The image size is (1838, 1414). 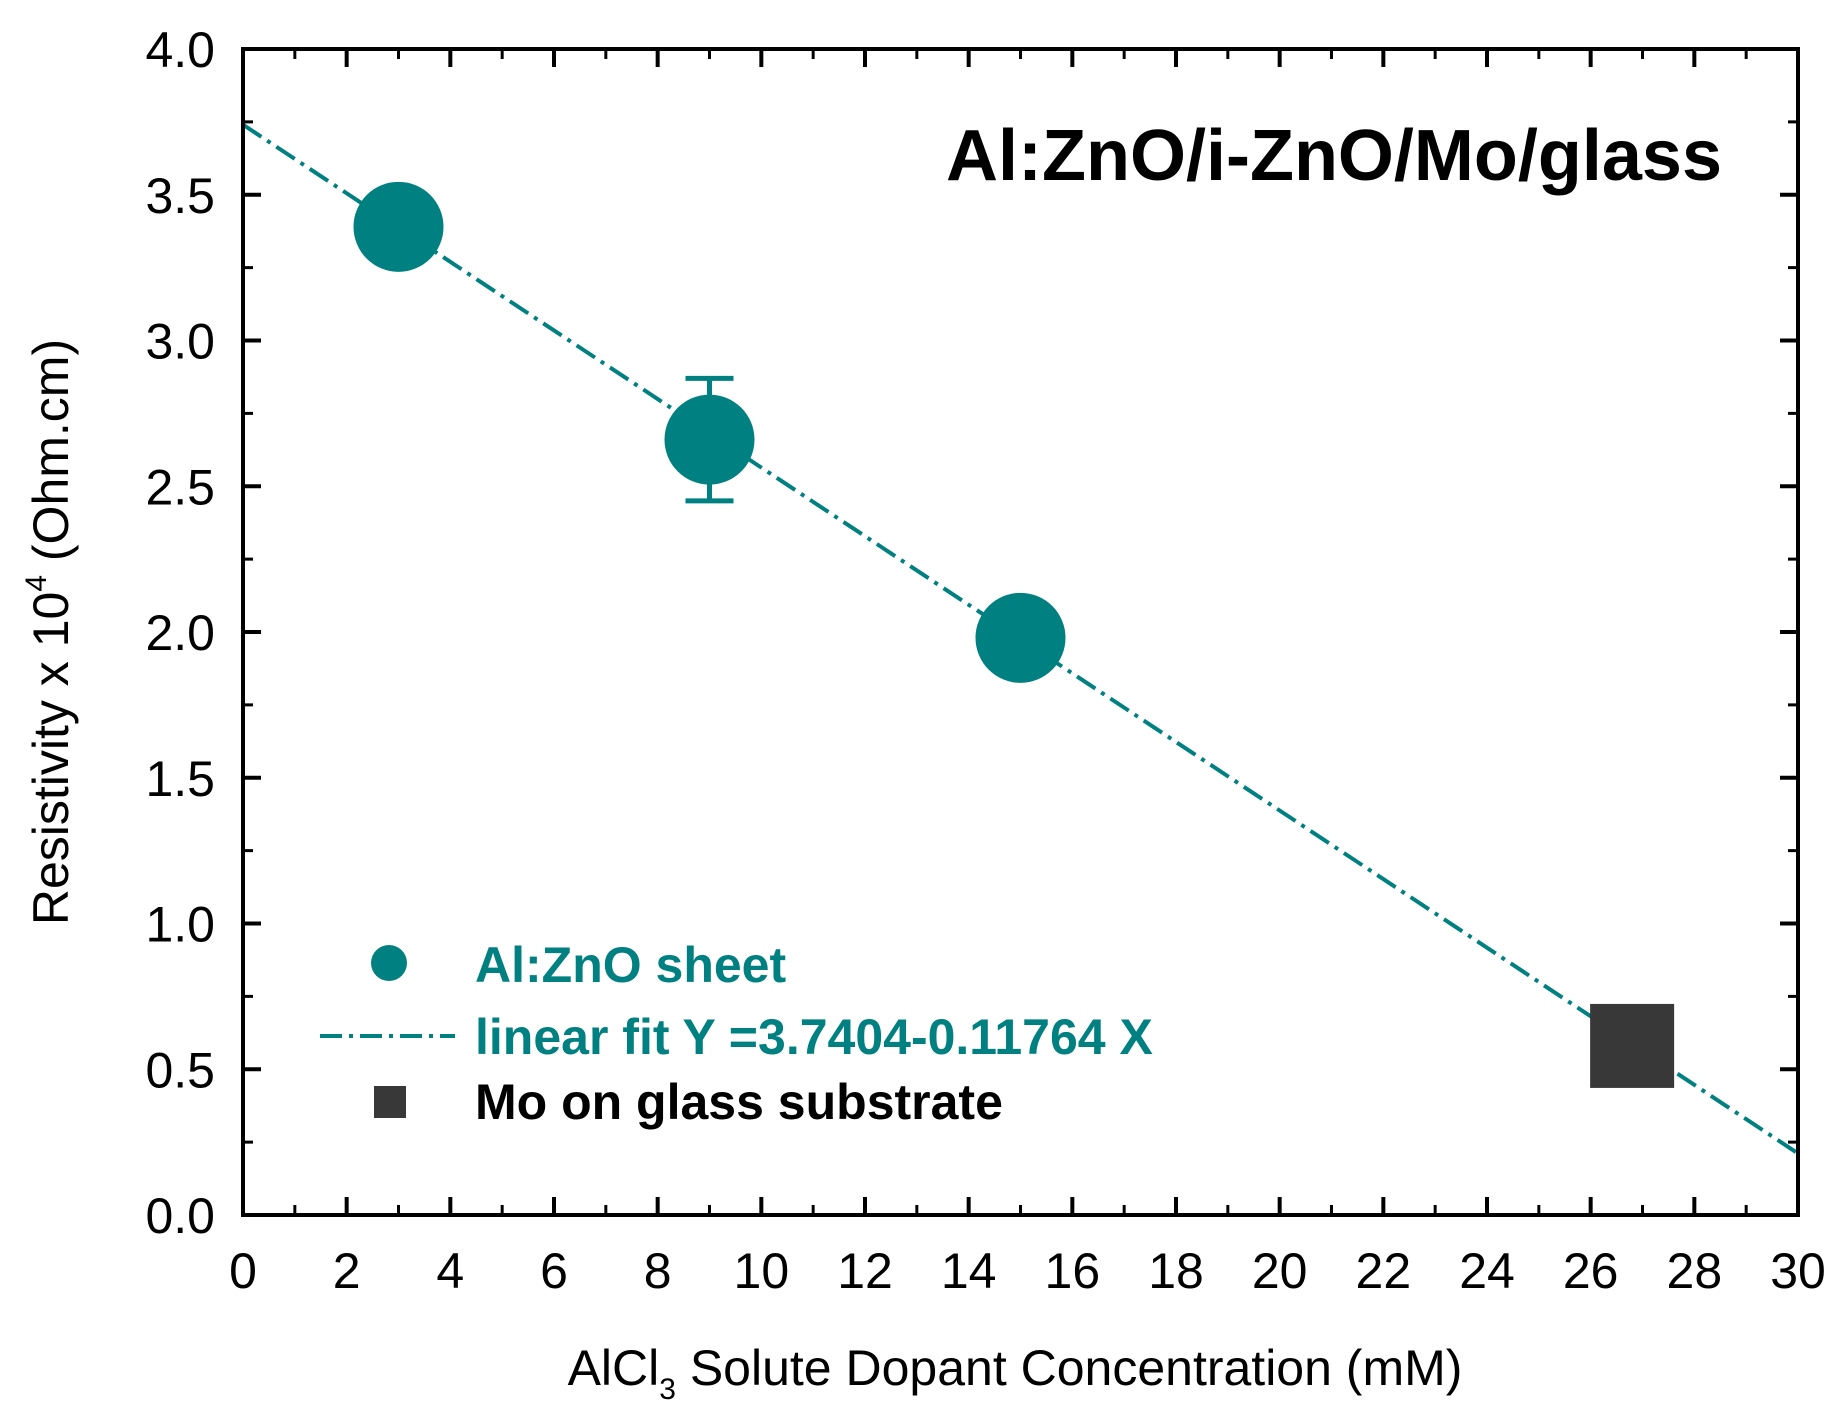 What do you see at coordinates (667, 1389) in the screenshot?
I see `x-axis-title-subscript: 3` at bounding box center [667, 1389].